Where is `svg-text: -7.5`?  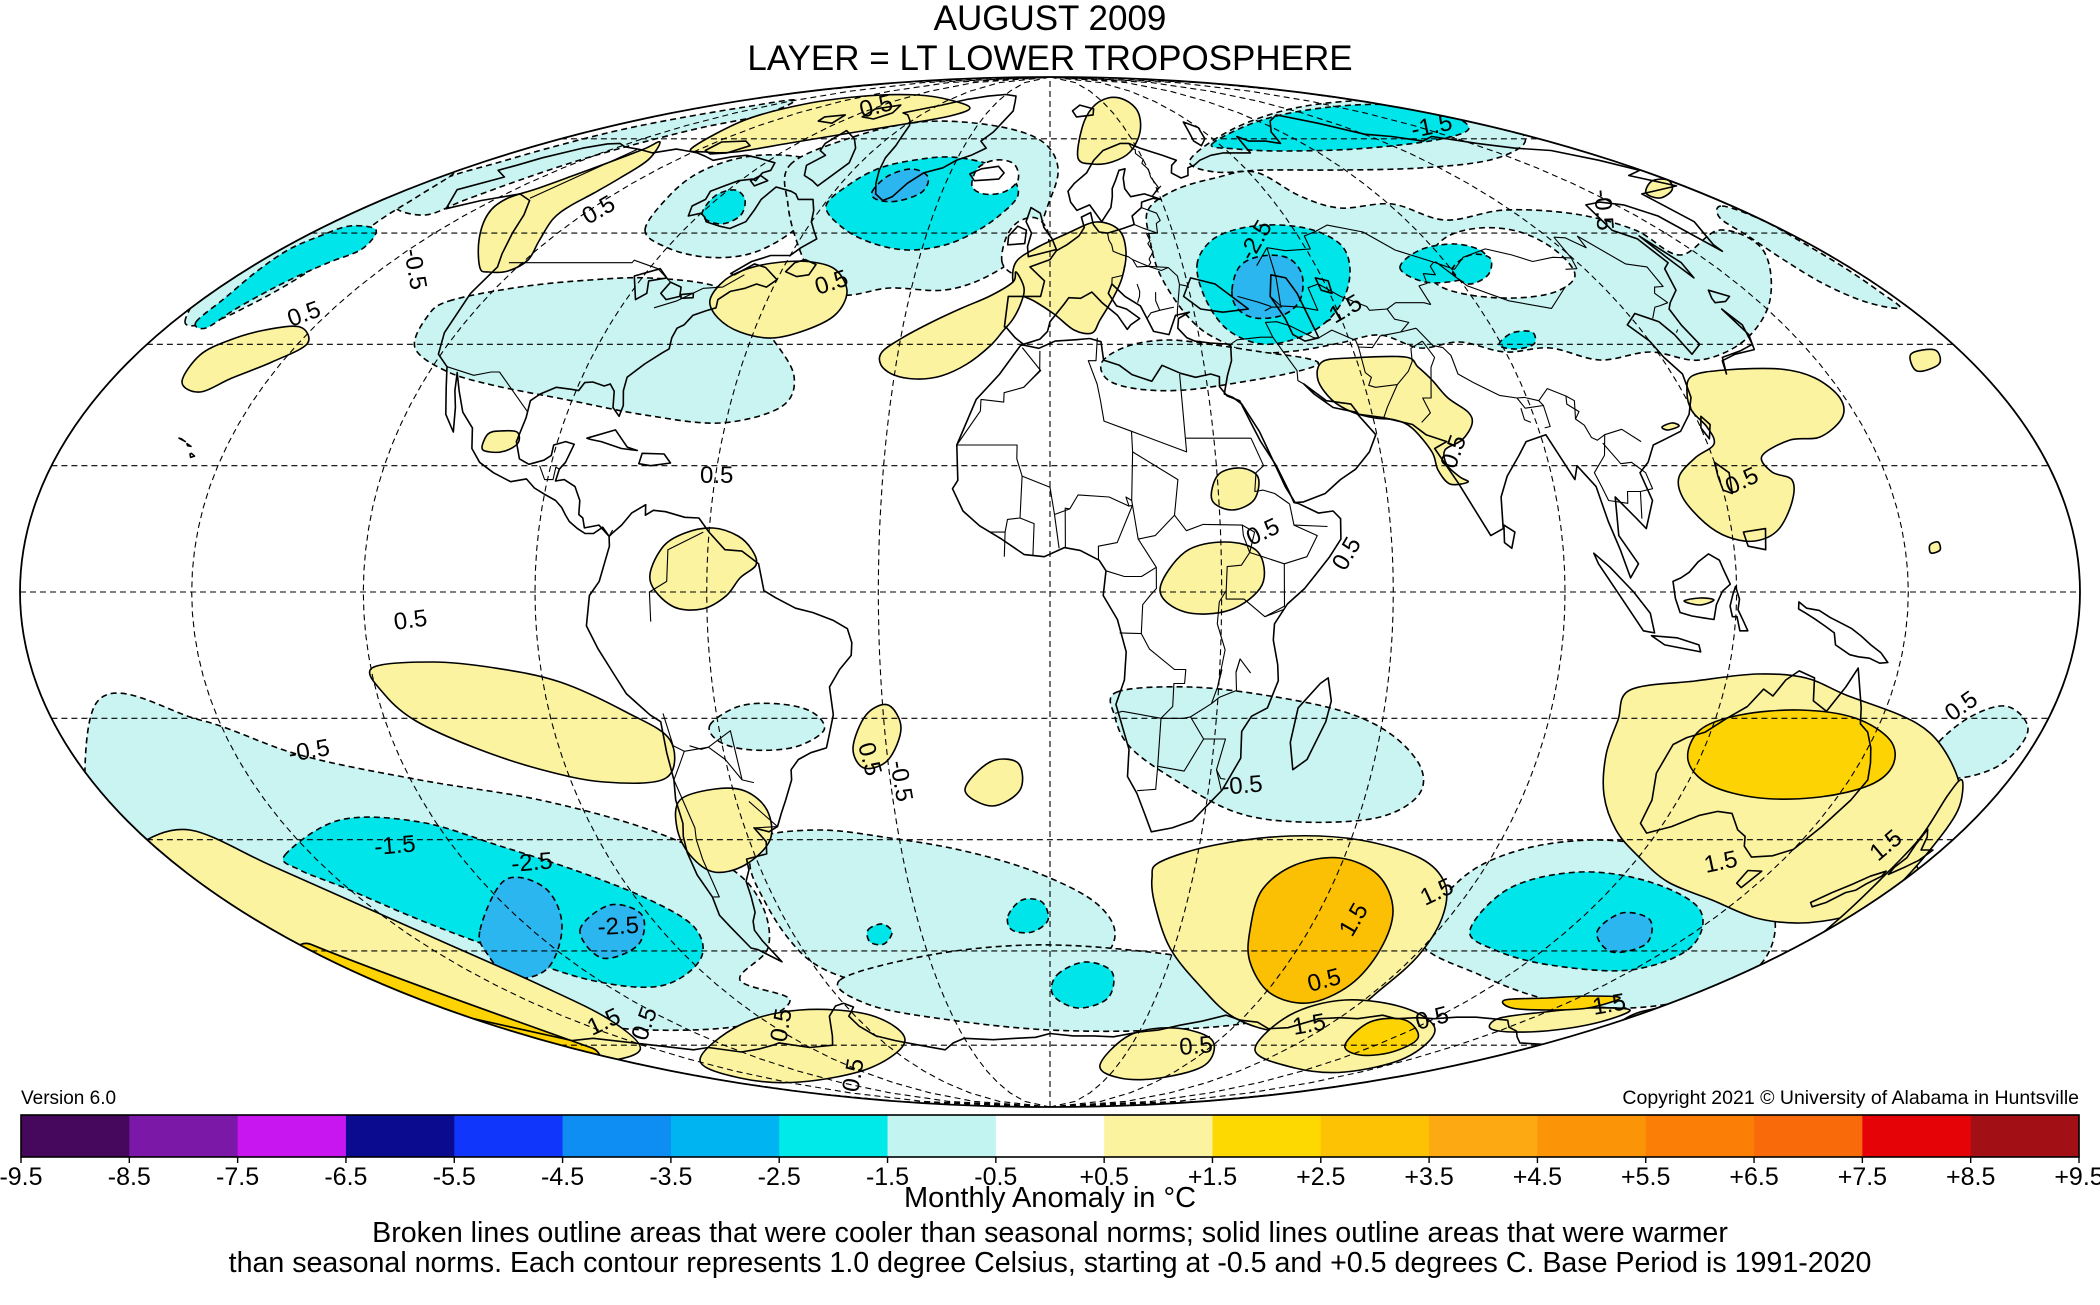 svg-text: -7.5 is located at coordinates (237, 1177).